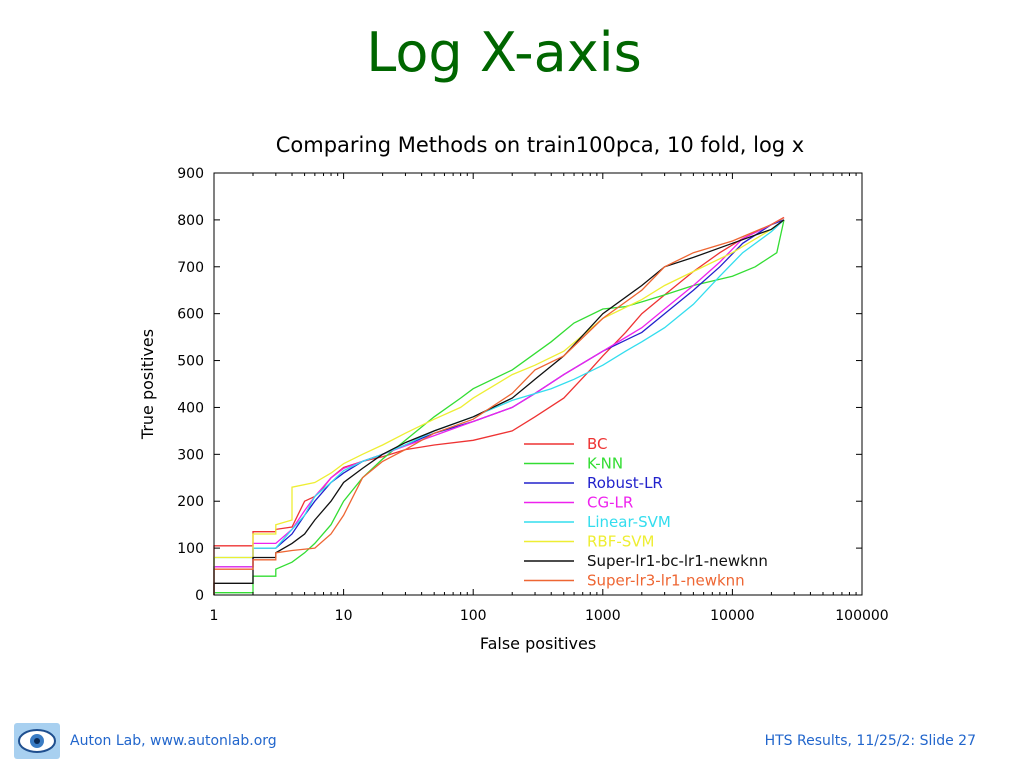  What do you see at coordinates (504, 52) in the screenshot?
I see `slide-title: Log X-axis` at bounding box center [504, 52].